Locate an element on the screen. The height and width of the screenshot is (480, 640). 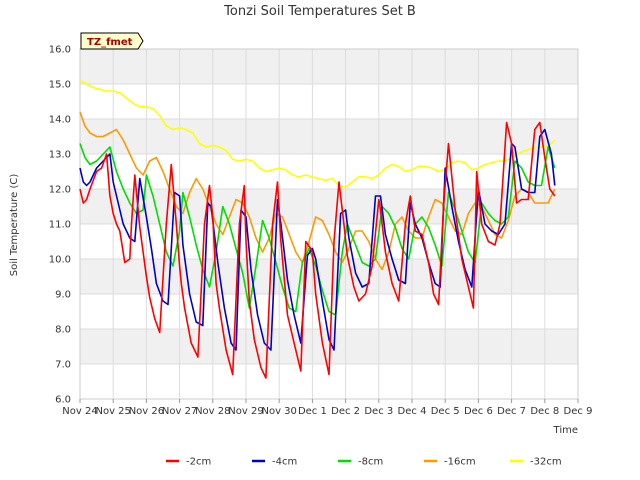
y-axis-label: Soil Temperature (C) is located at coordinates (14, 225).